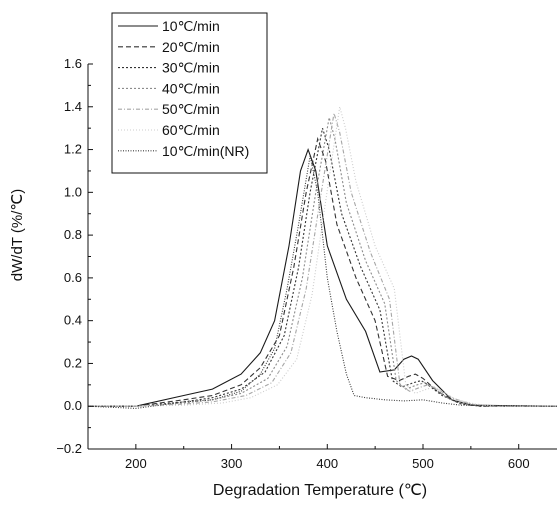  I want to click on legend-label-1: 10℃/min, so click(191, 26).